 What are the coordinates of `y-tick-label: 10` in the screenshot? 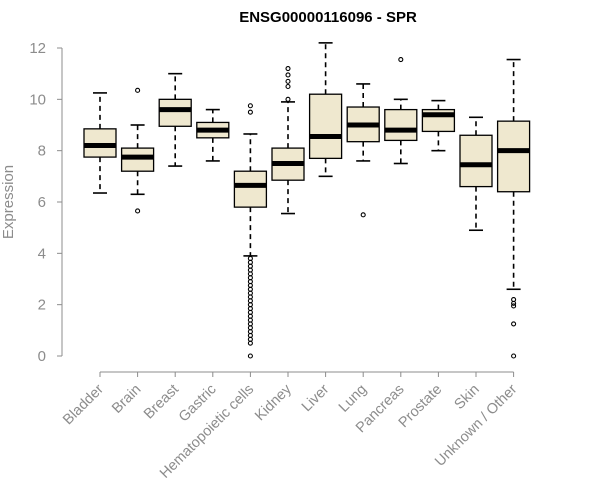 It's located at (37, 99).